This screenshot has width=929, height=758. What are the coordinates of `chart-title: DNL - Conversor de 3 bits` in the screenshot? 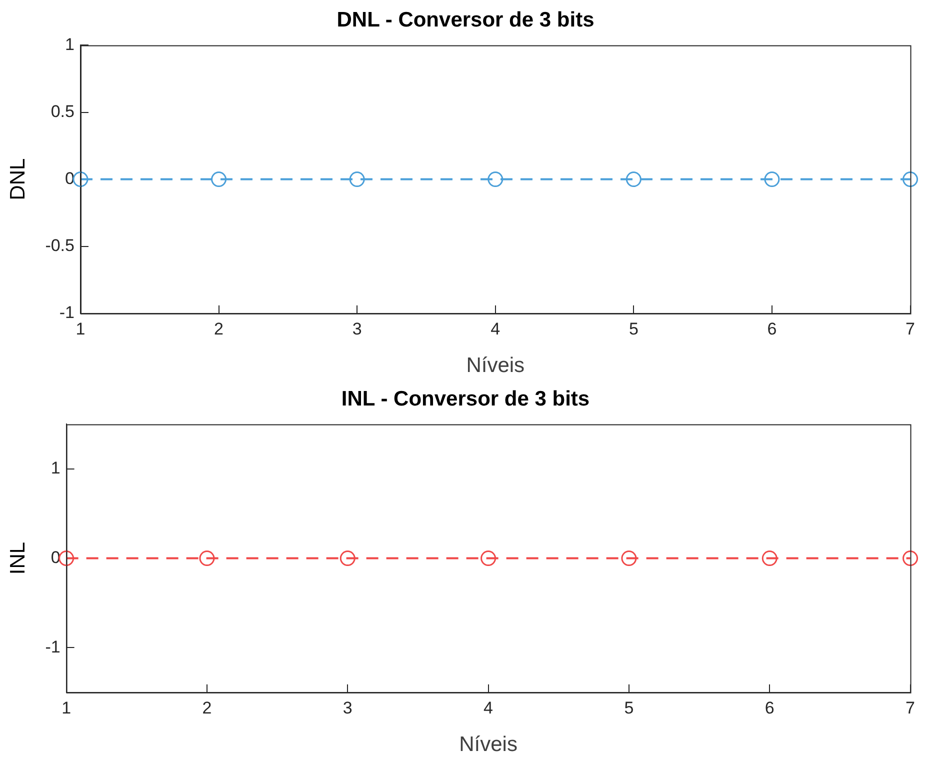 It's located at (465, 20).